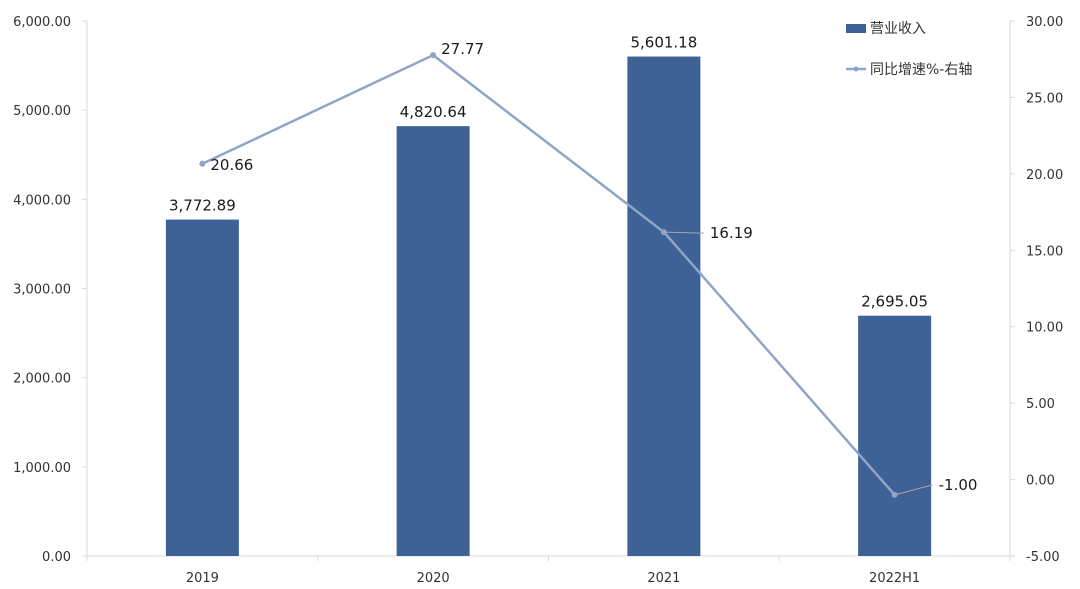 Image resolution: width=1080 pixels, height=589 pixels. Describe the element at coordinates (433, 112) in the screenshot. I see `bar-value-label: 4,820.64` at that location.